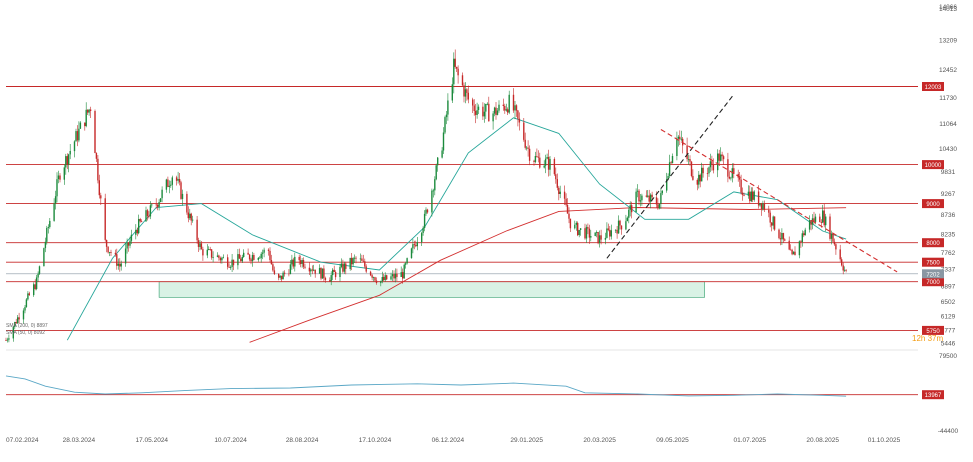 This screenshot has height=462, width=973. Describe the element at coordinates (948, 356) in the screenshot. I see `lower-y-tick-label: 79500` at that location.